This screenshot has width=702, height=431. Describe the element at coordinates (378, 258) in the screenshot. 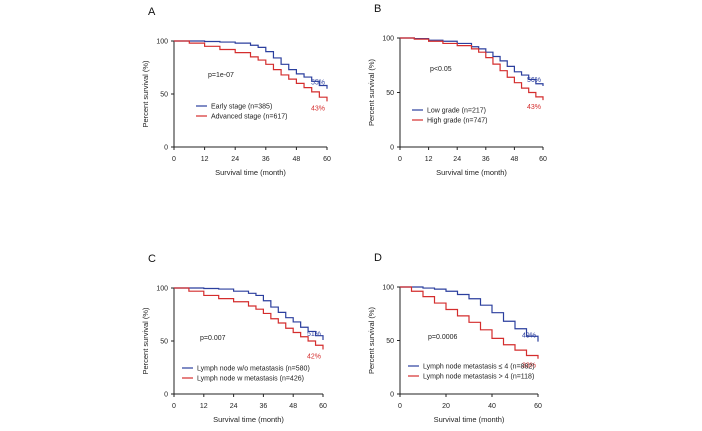

I see `panel-letter: D` at that location.